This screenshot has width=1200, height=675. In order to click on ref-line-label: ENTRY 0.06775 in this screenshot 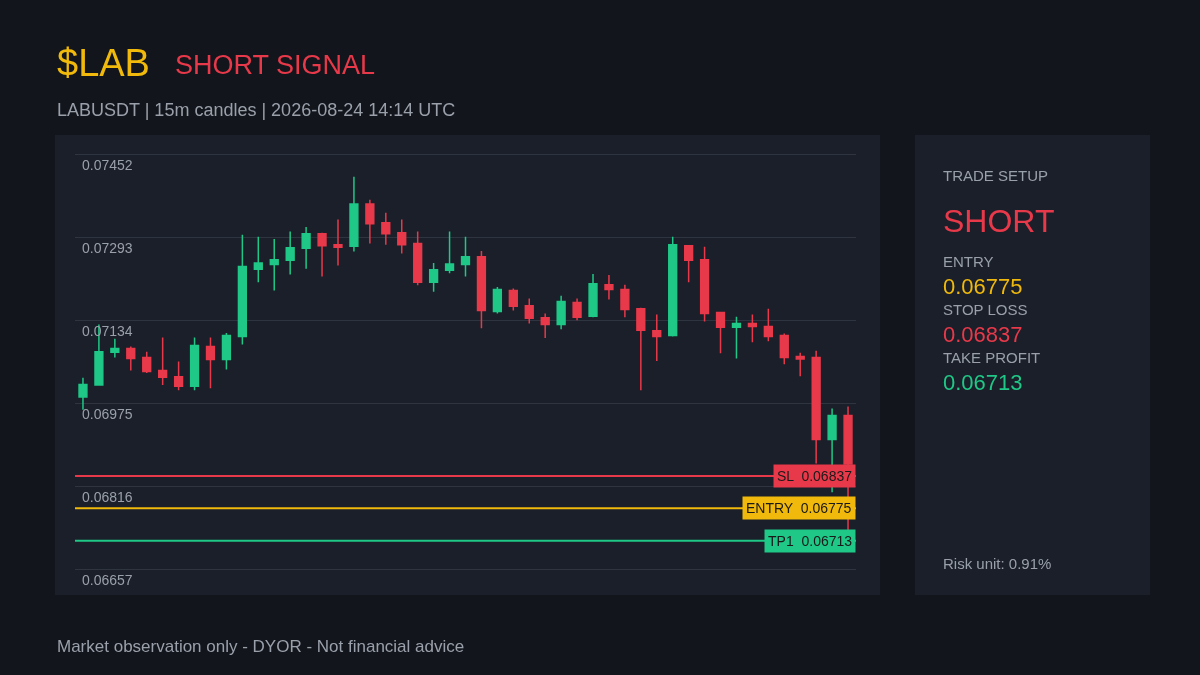, I will do `click(799, 508)`.